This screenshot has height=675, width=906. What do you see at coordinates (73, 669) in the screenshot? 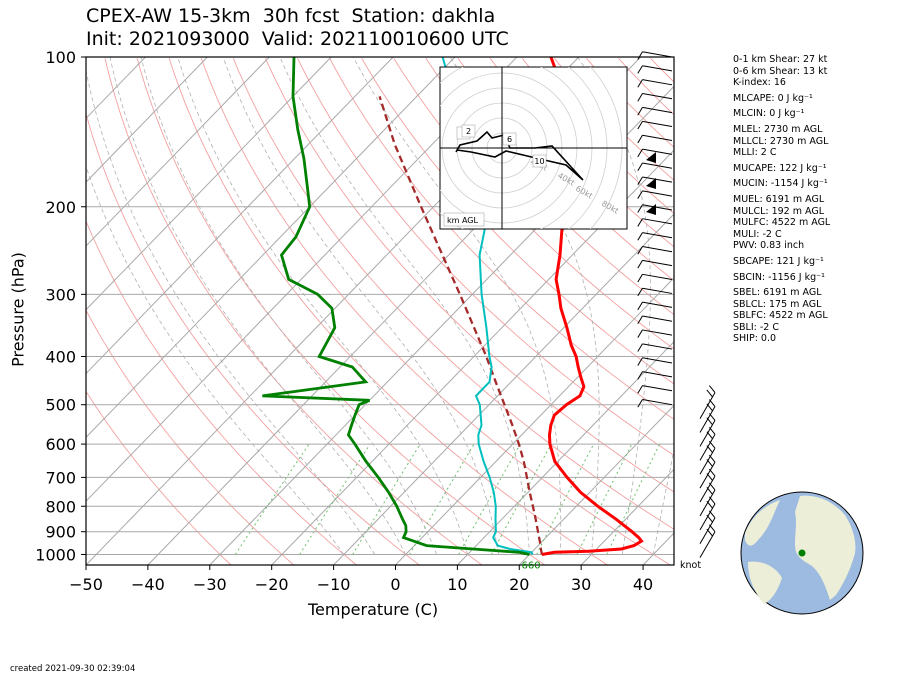
I see `created-timestamp: created 2021-09-30 02:39:04` at bounding box center [73, 669].